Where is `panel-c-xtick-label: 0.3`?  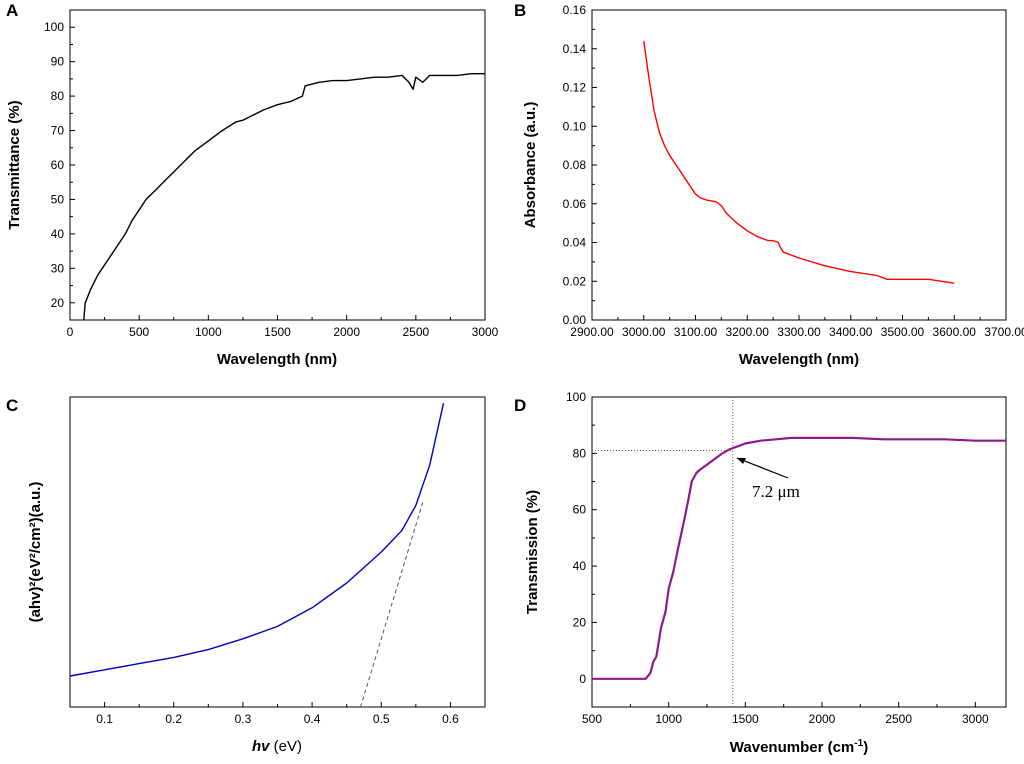 panel-c-xtick-label: 0.3 is located at coordinates (243, 719).